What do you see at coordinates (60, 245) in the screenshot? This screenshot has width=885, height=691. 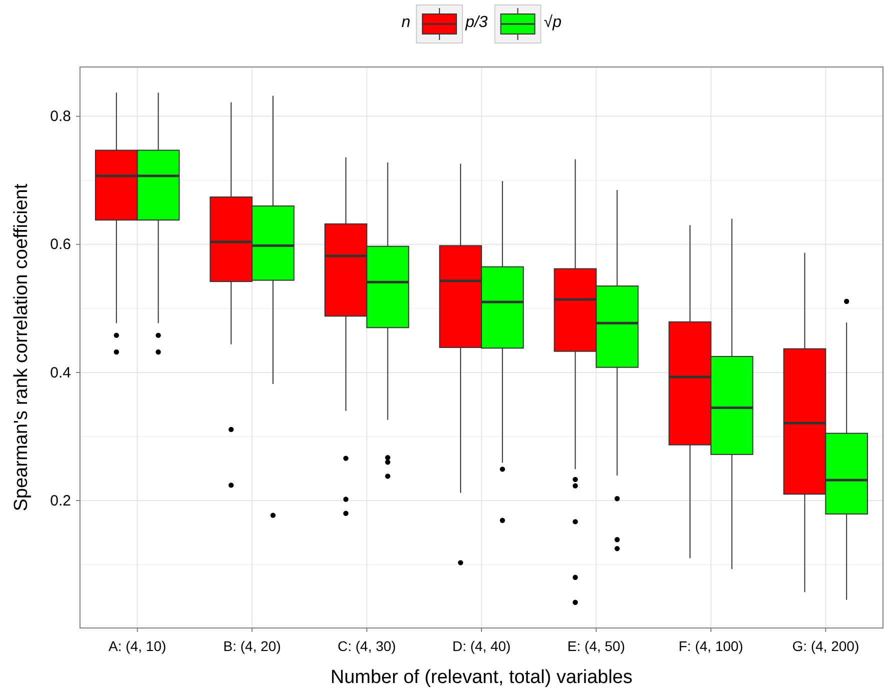 I see `y-tick-label: 0.6` at bounding box center [60, 245].